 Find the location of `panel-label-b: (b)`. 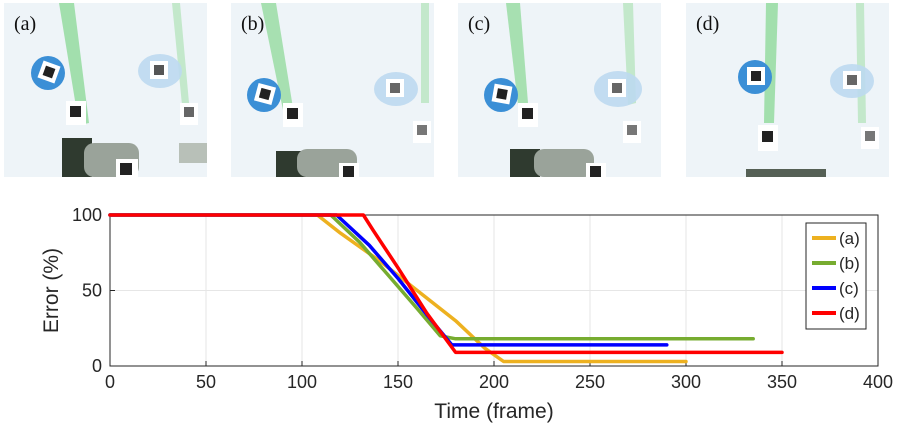

panel-label-b: (b) is located at coordinates (253, 24).